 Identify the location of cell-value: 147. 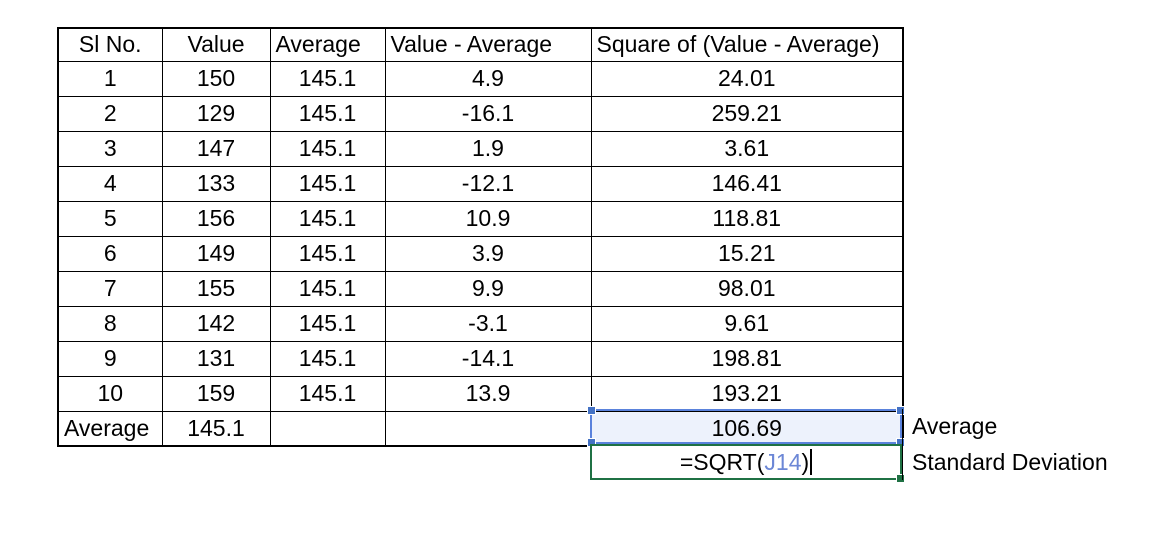
(216, 148).